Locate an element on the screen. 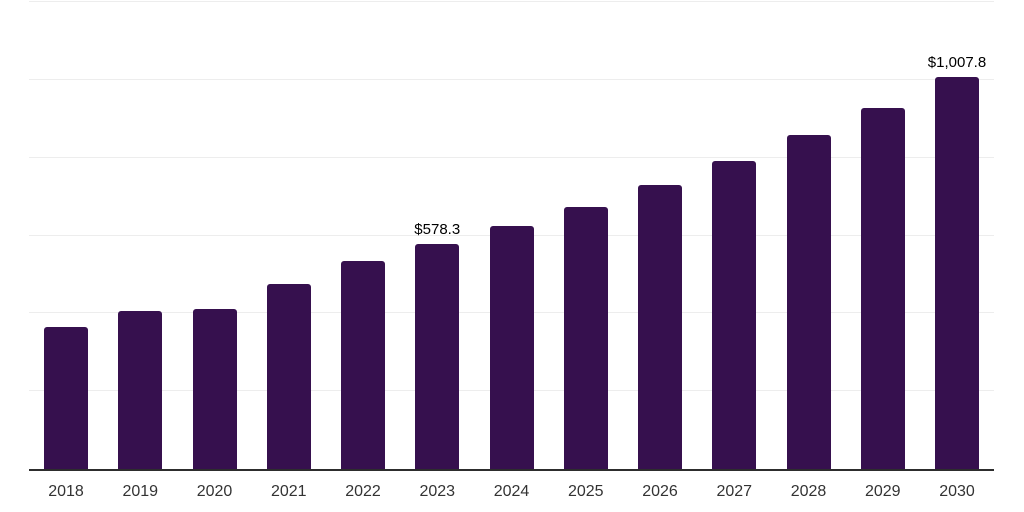 The width and height of the screenshot is (1024, 512). x-tick-label-2023: 2023 is located at coordinates (437, 491).